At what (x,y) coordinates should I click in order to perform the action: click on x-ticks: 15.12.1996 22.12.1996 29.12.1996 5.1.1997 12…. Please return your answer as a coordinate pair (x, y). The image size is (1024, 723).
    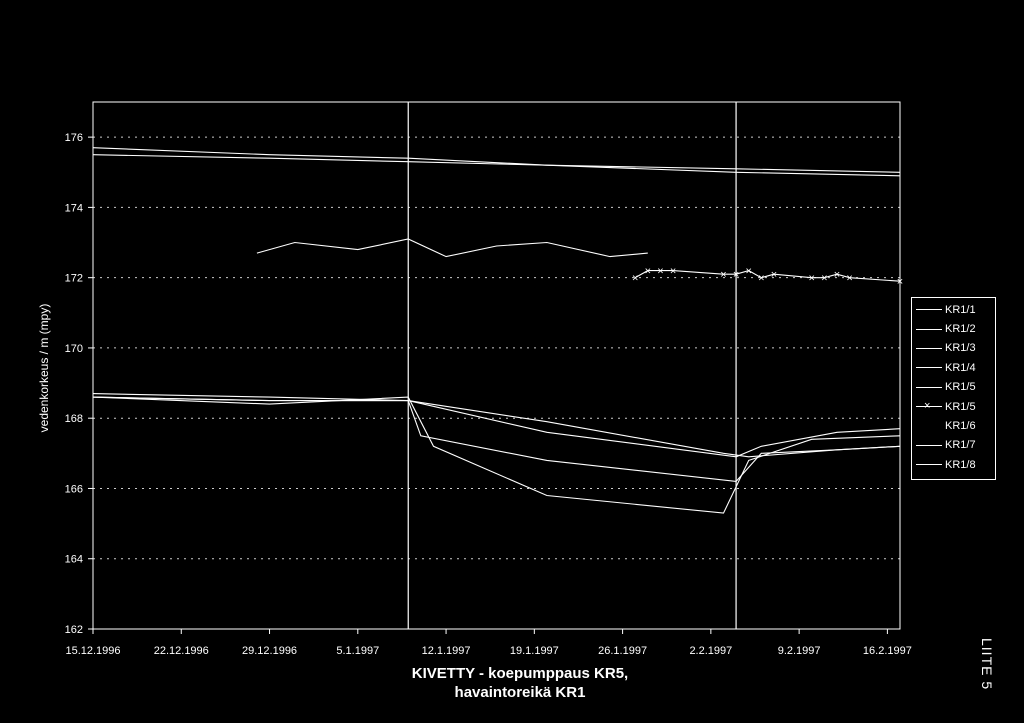
    Looking at the image, I should click on (488, 643).